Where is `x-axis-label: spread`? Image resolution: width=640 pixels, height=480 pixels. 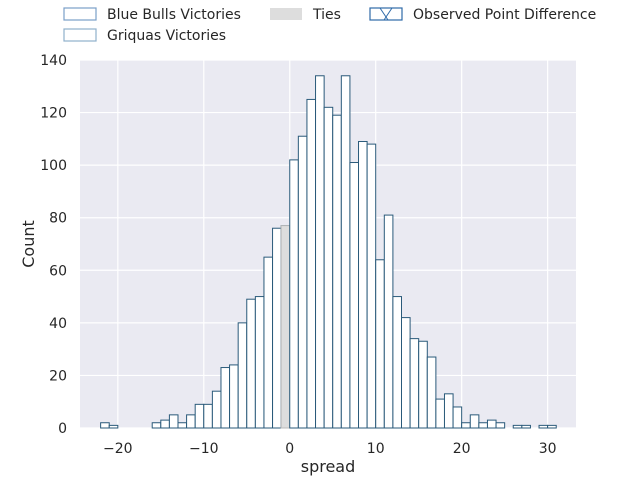 x-axis-label: spread is located at coordinates (328, 466).